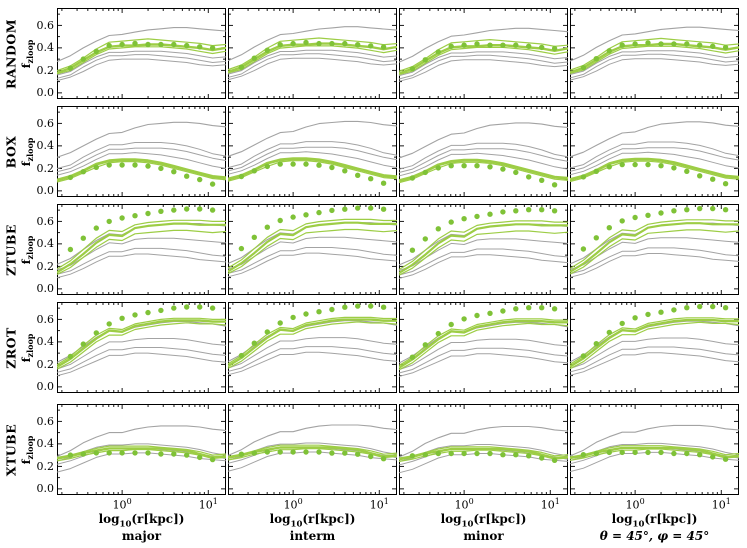 Image resolution: width=747 pixels, height=548 pixels. I want to click on panel-zrot-theta45-phi45, so click(654, 347).